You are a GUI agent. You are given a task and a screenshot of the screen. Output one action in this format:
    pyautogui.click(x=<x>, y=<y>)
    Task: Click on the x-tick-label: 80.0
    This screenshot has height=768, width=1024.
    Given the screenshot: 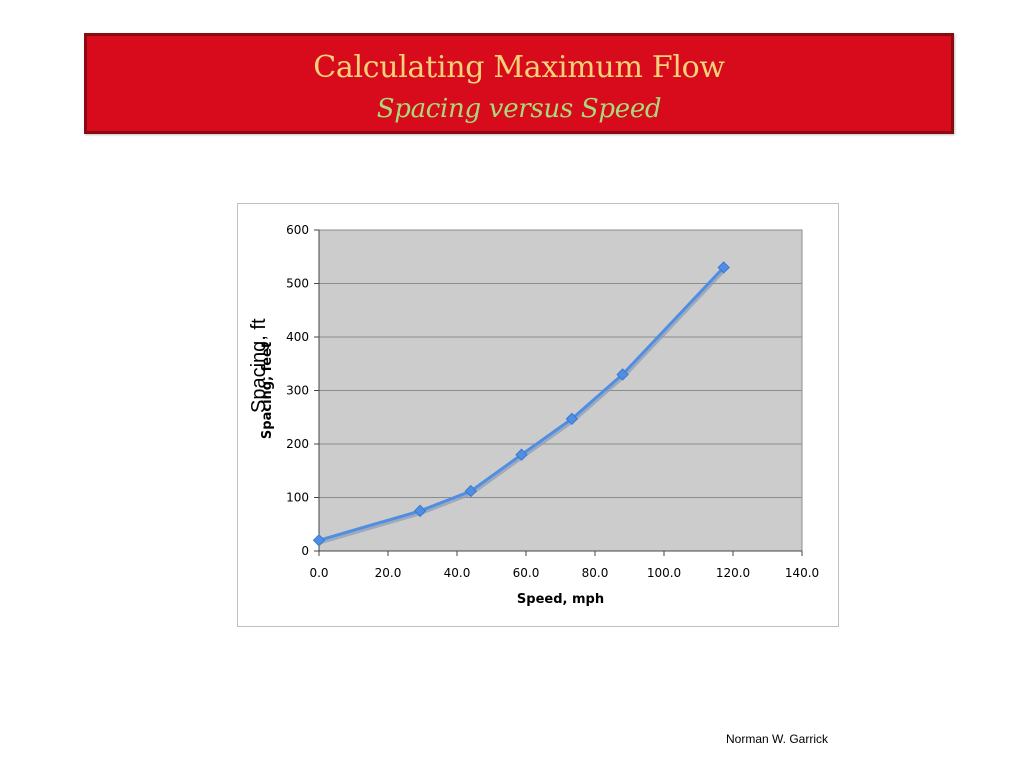 What is the action you would take?
    pyautogui.click(x=595, y=573)
    